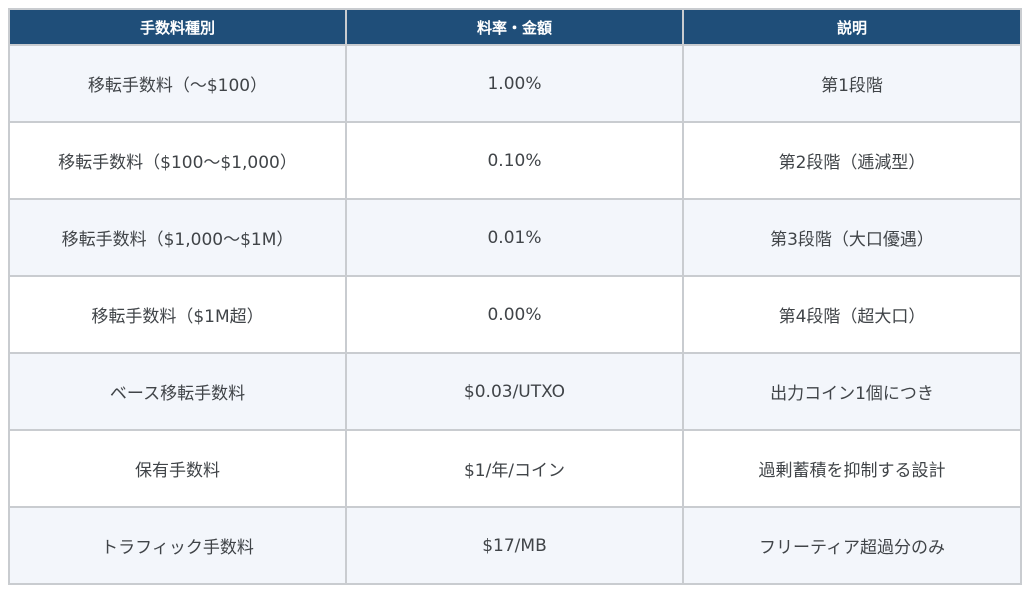  What do you see at coordinates (177, 545) in the screenshot?
I see `fee-type-cell: トラフィック手数料` at bounding box center [177, 545].